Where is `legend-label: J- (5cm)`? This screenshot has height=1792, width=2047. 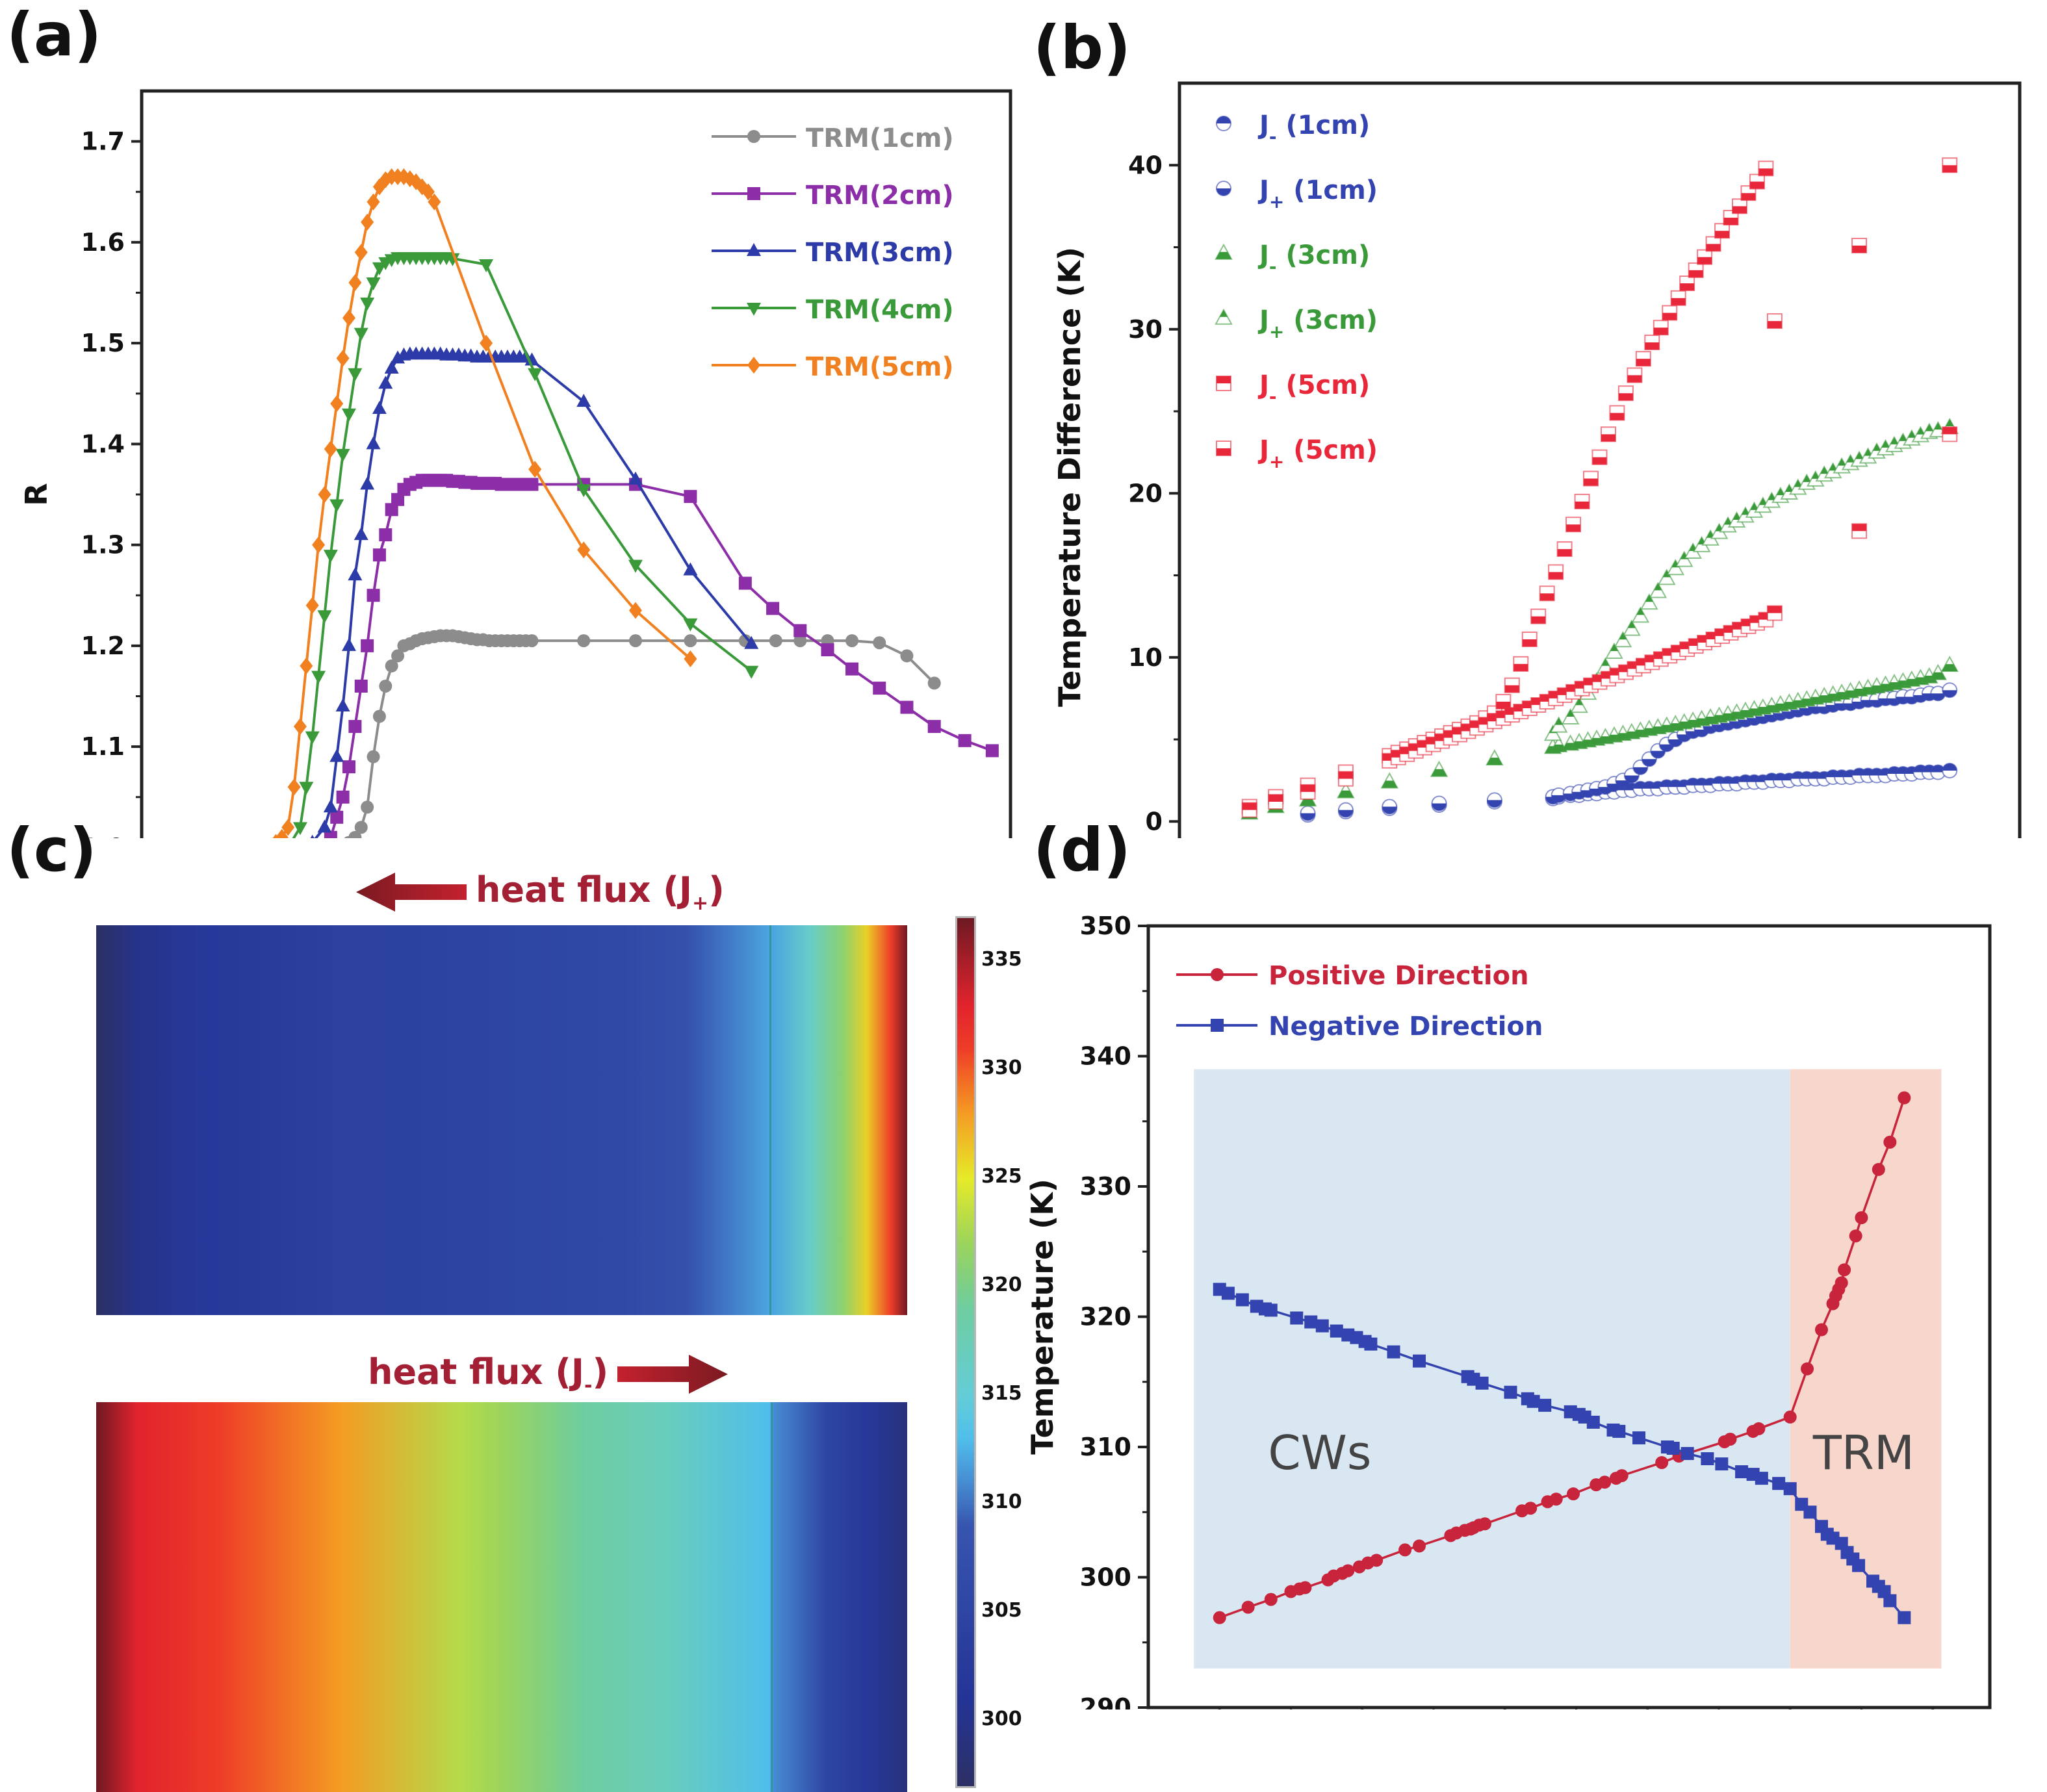 legend-label: J- (5cm) is located at coordinates (1314, 388).